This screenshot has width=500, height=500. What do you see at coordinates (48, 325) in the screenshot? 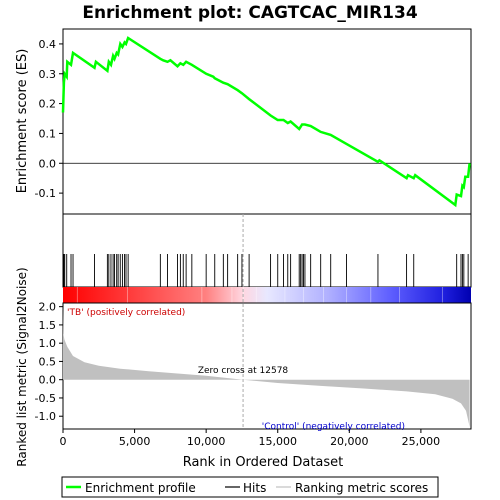
I see `metric-y-tick-label: 1.5` at bounding box center [48, 325].